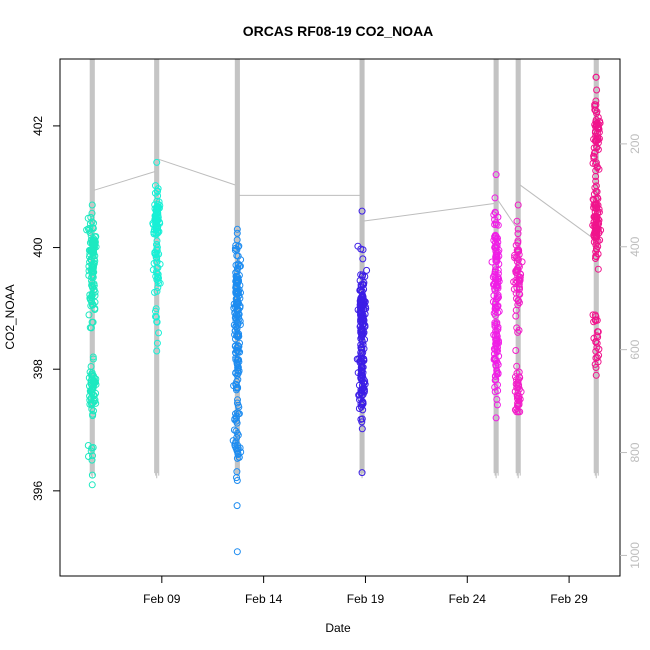 The image size is (650, 650). I want to click on x-tick-label: Feb 14, so click(264, 599).